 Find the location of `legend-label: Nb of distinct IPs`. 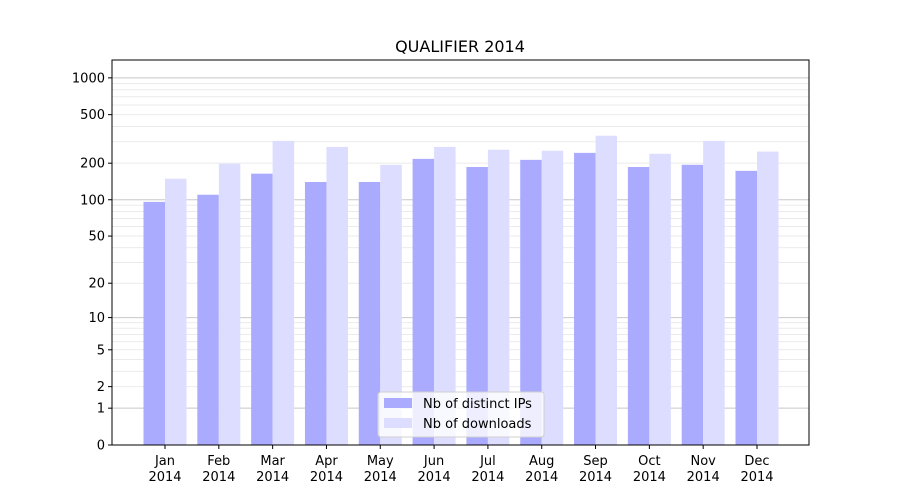

legend-label: Nb of distinct IPs is located at coordinates (477, 404).